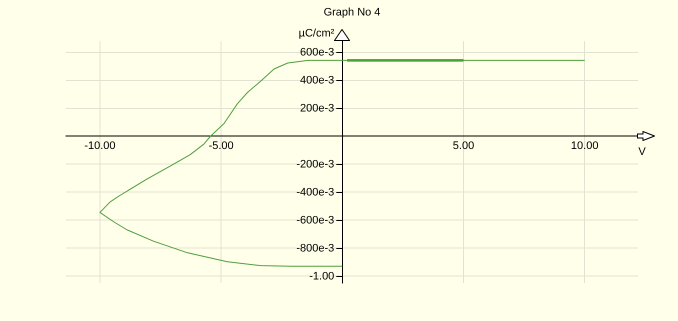 The image size is (678, 321). Describe the element at coordinates (352, 12) in the screenshot. I see `chart-title: Graph No 4` at that location.